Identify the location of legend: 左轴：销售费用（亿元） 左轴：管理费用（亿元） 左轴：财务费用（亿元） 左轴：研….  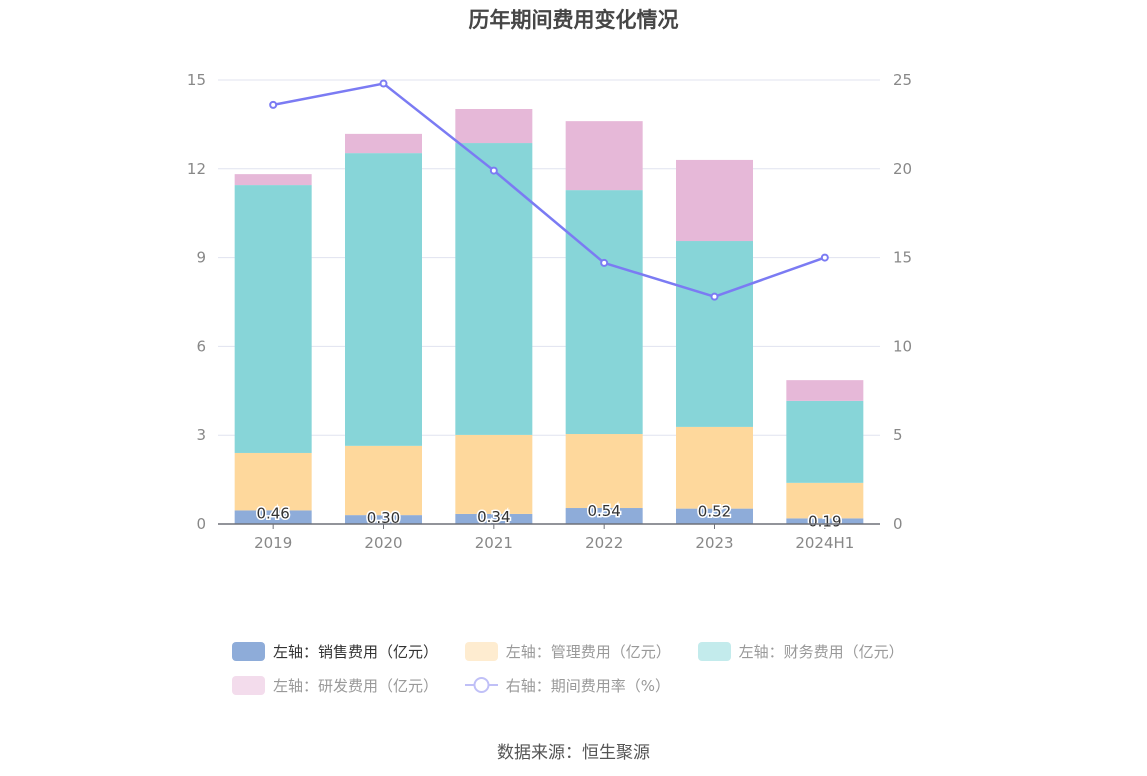
(592, 674).